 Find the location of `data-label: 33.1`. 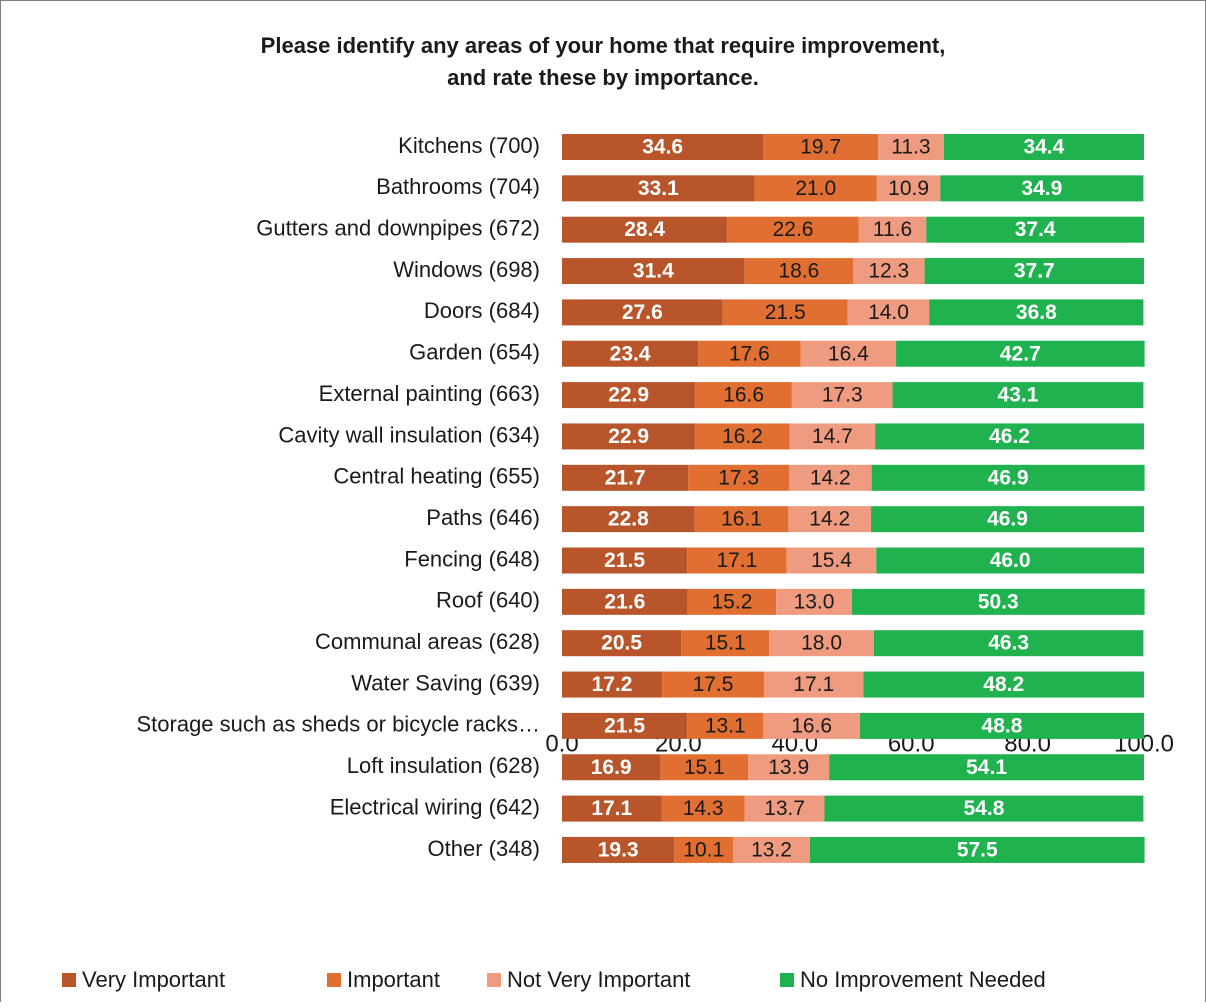

data-label: 33.1 is located at coordinates (658, 188).